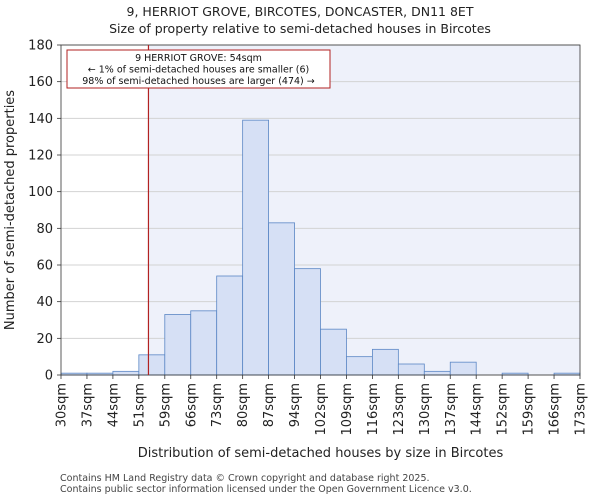 The image size is (600, 500). Describe the element at coordinates (126, 373) in the screenshot. I see `bar-44sqm` at that location.